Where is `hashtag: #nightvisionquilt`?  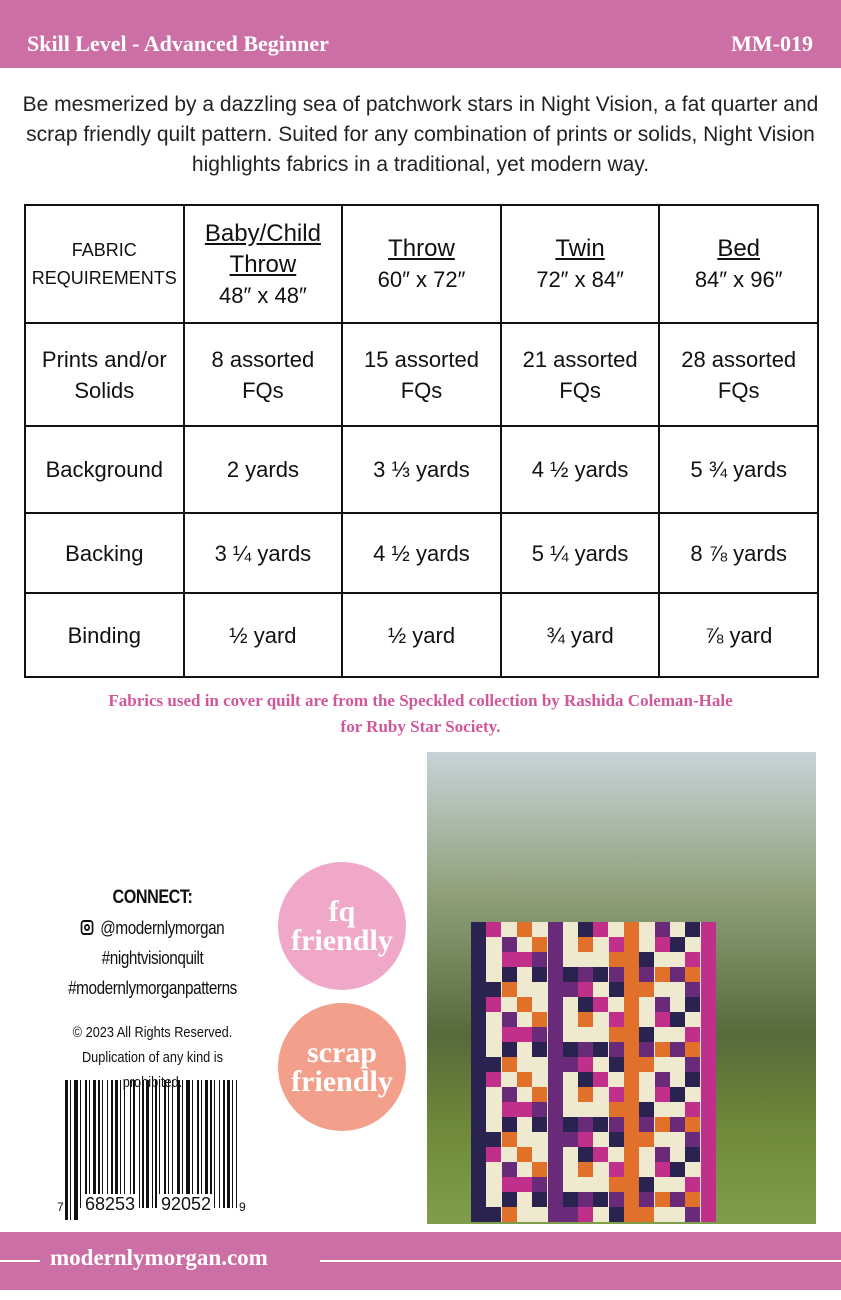
hashtag: #nightvisionquilt is located at coordinates (152, 958).